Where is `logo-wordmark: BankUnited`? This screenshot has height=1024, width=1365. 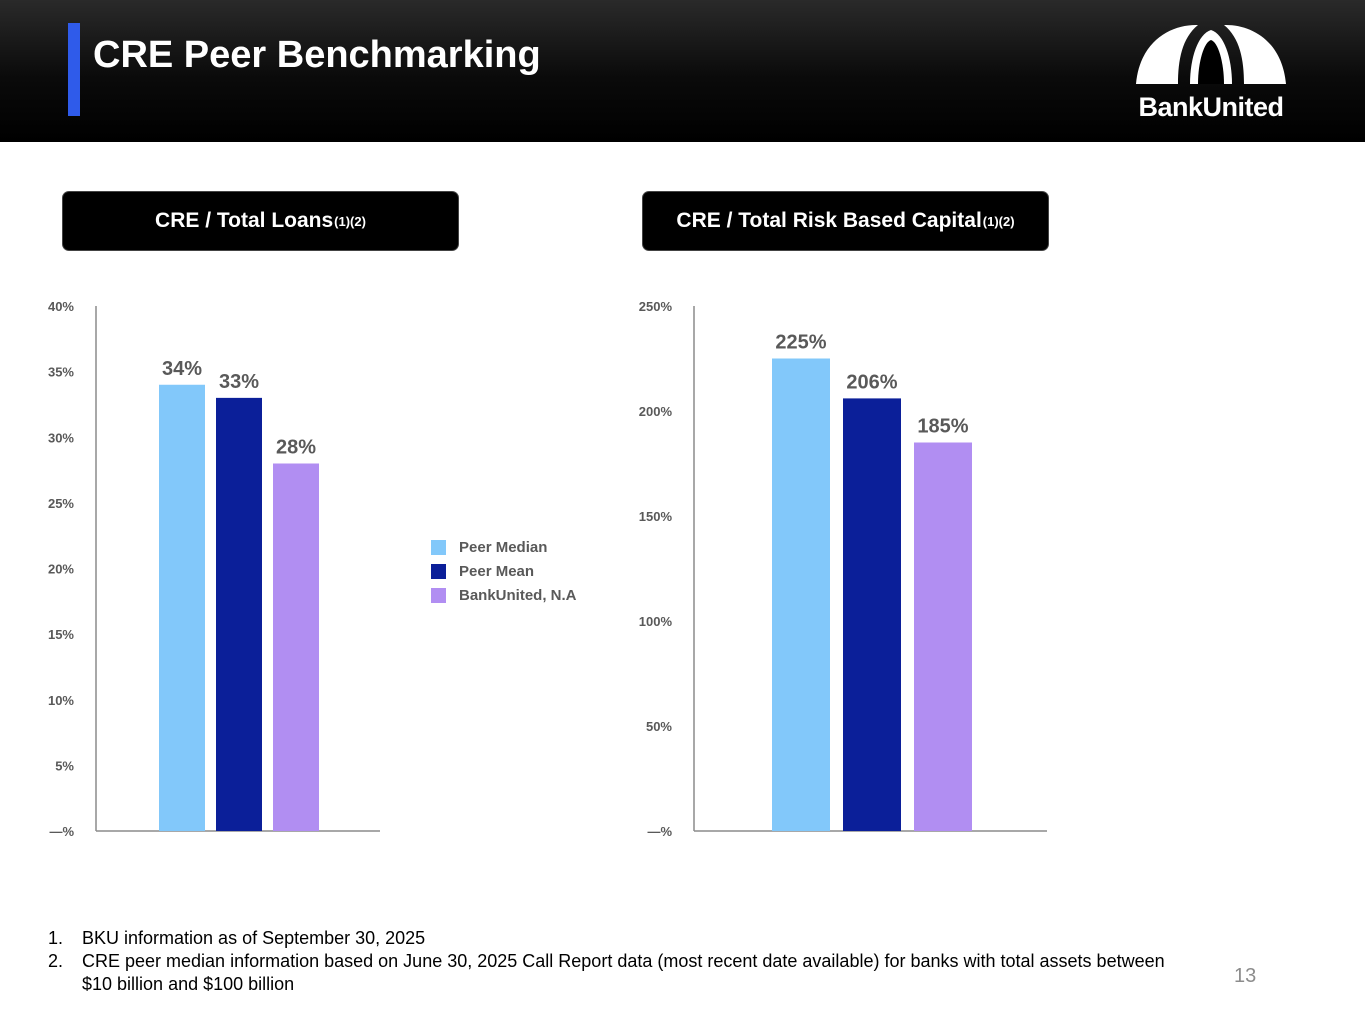
logo-wordmark: BankUnited is located at coordinates (1211, 107).